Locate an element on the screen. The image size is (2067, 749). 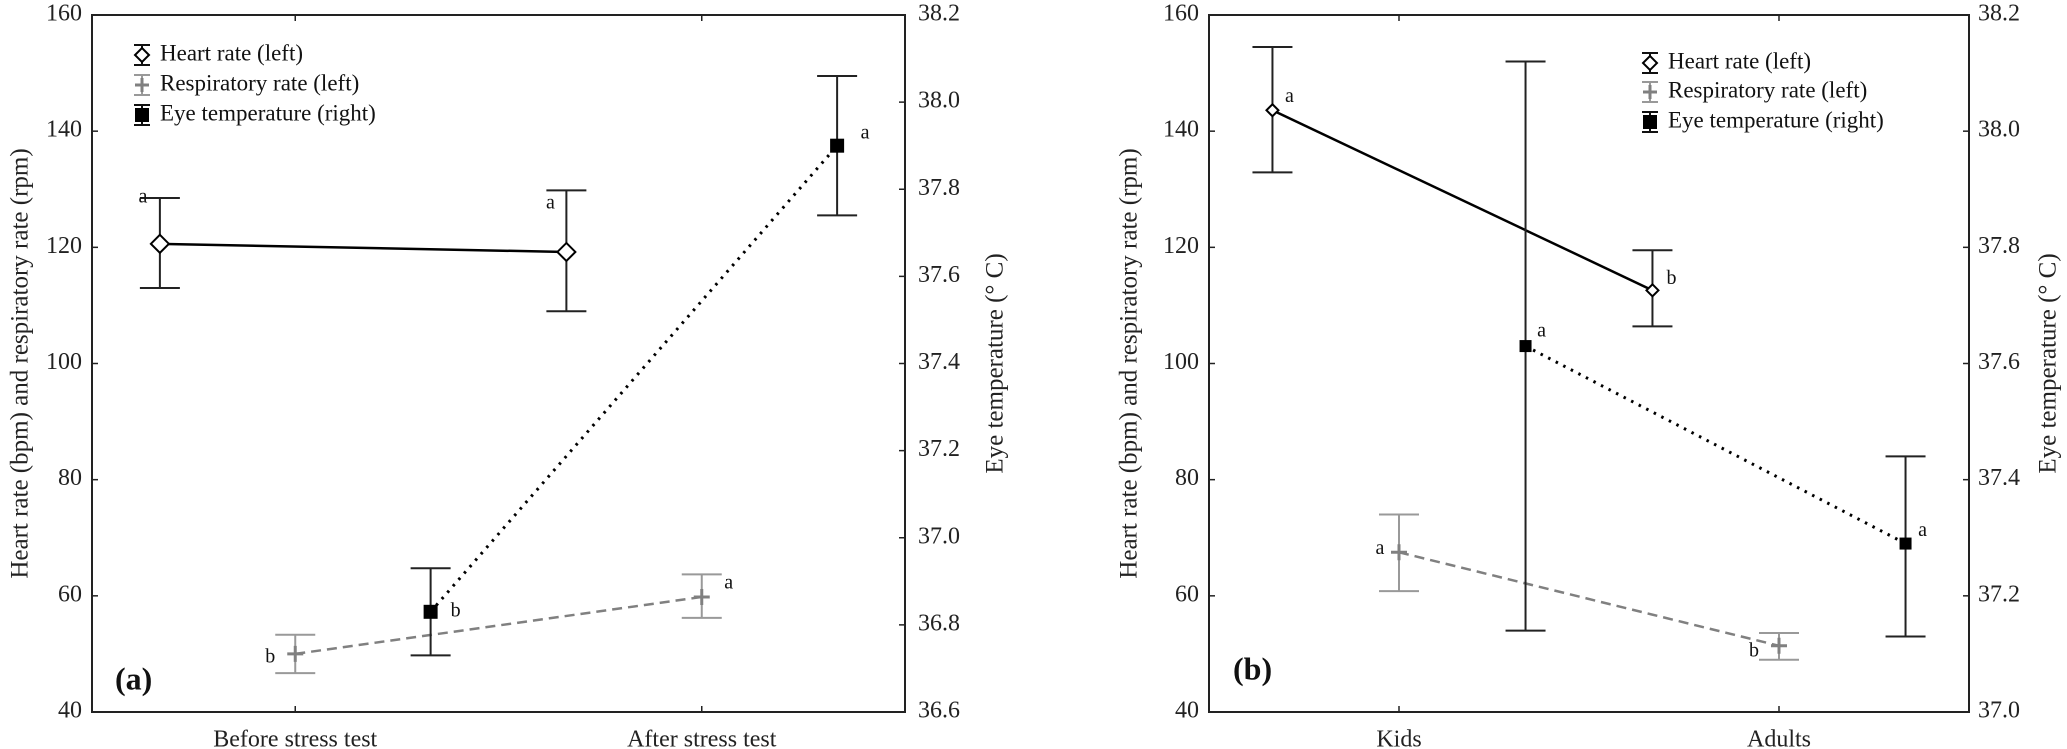
series-respiratory-rate: ab is located at coordinates (1587, 587).